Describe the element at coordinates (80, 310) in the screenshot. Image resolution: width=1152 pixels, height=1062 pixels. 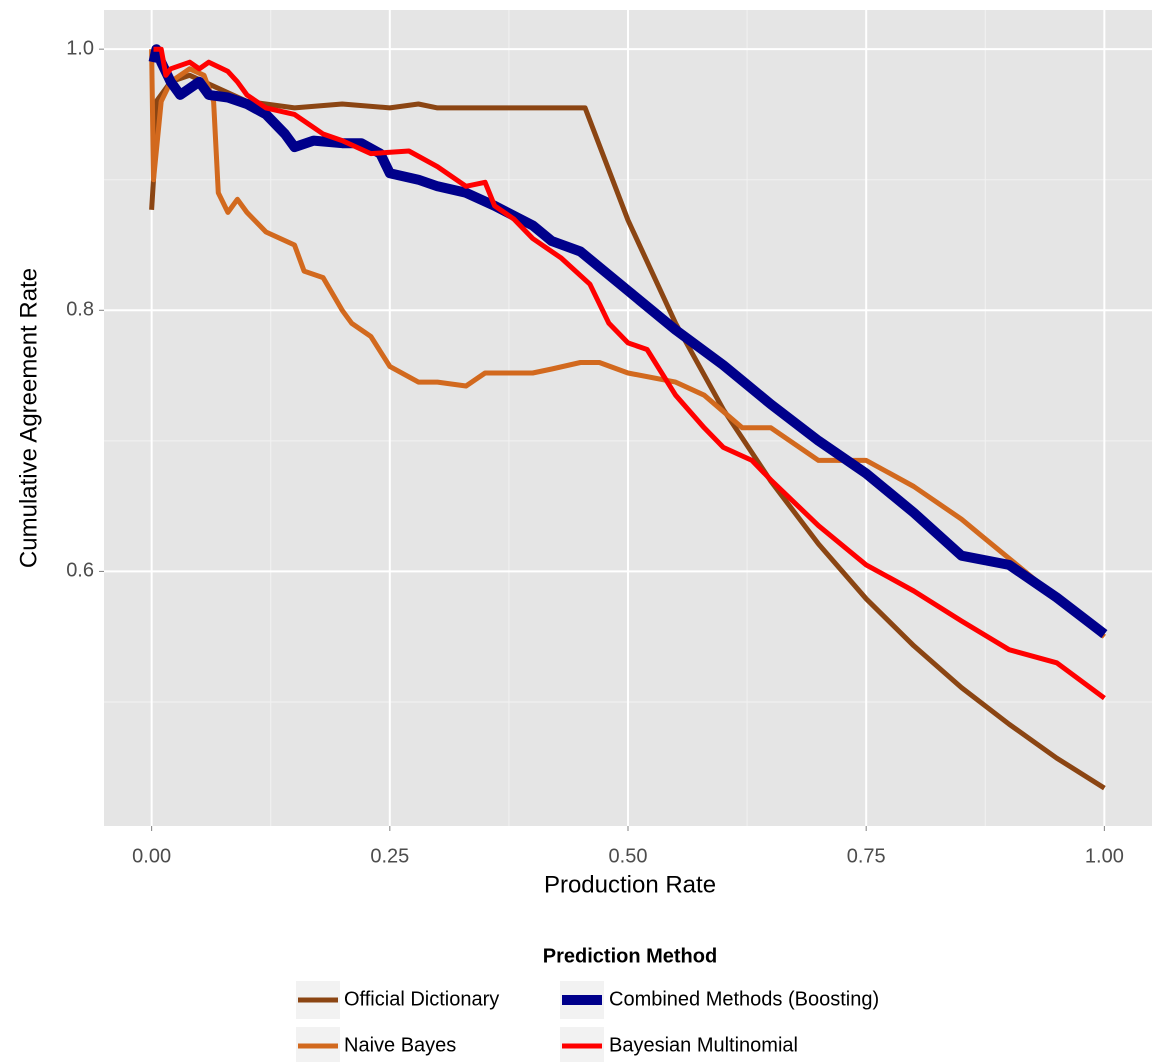
I see `y-tick-label: 0.8` at that location.